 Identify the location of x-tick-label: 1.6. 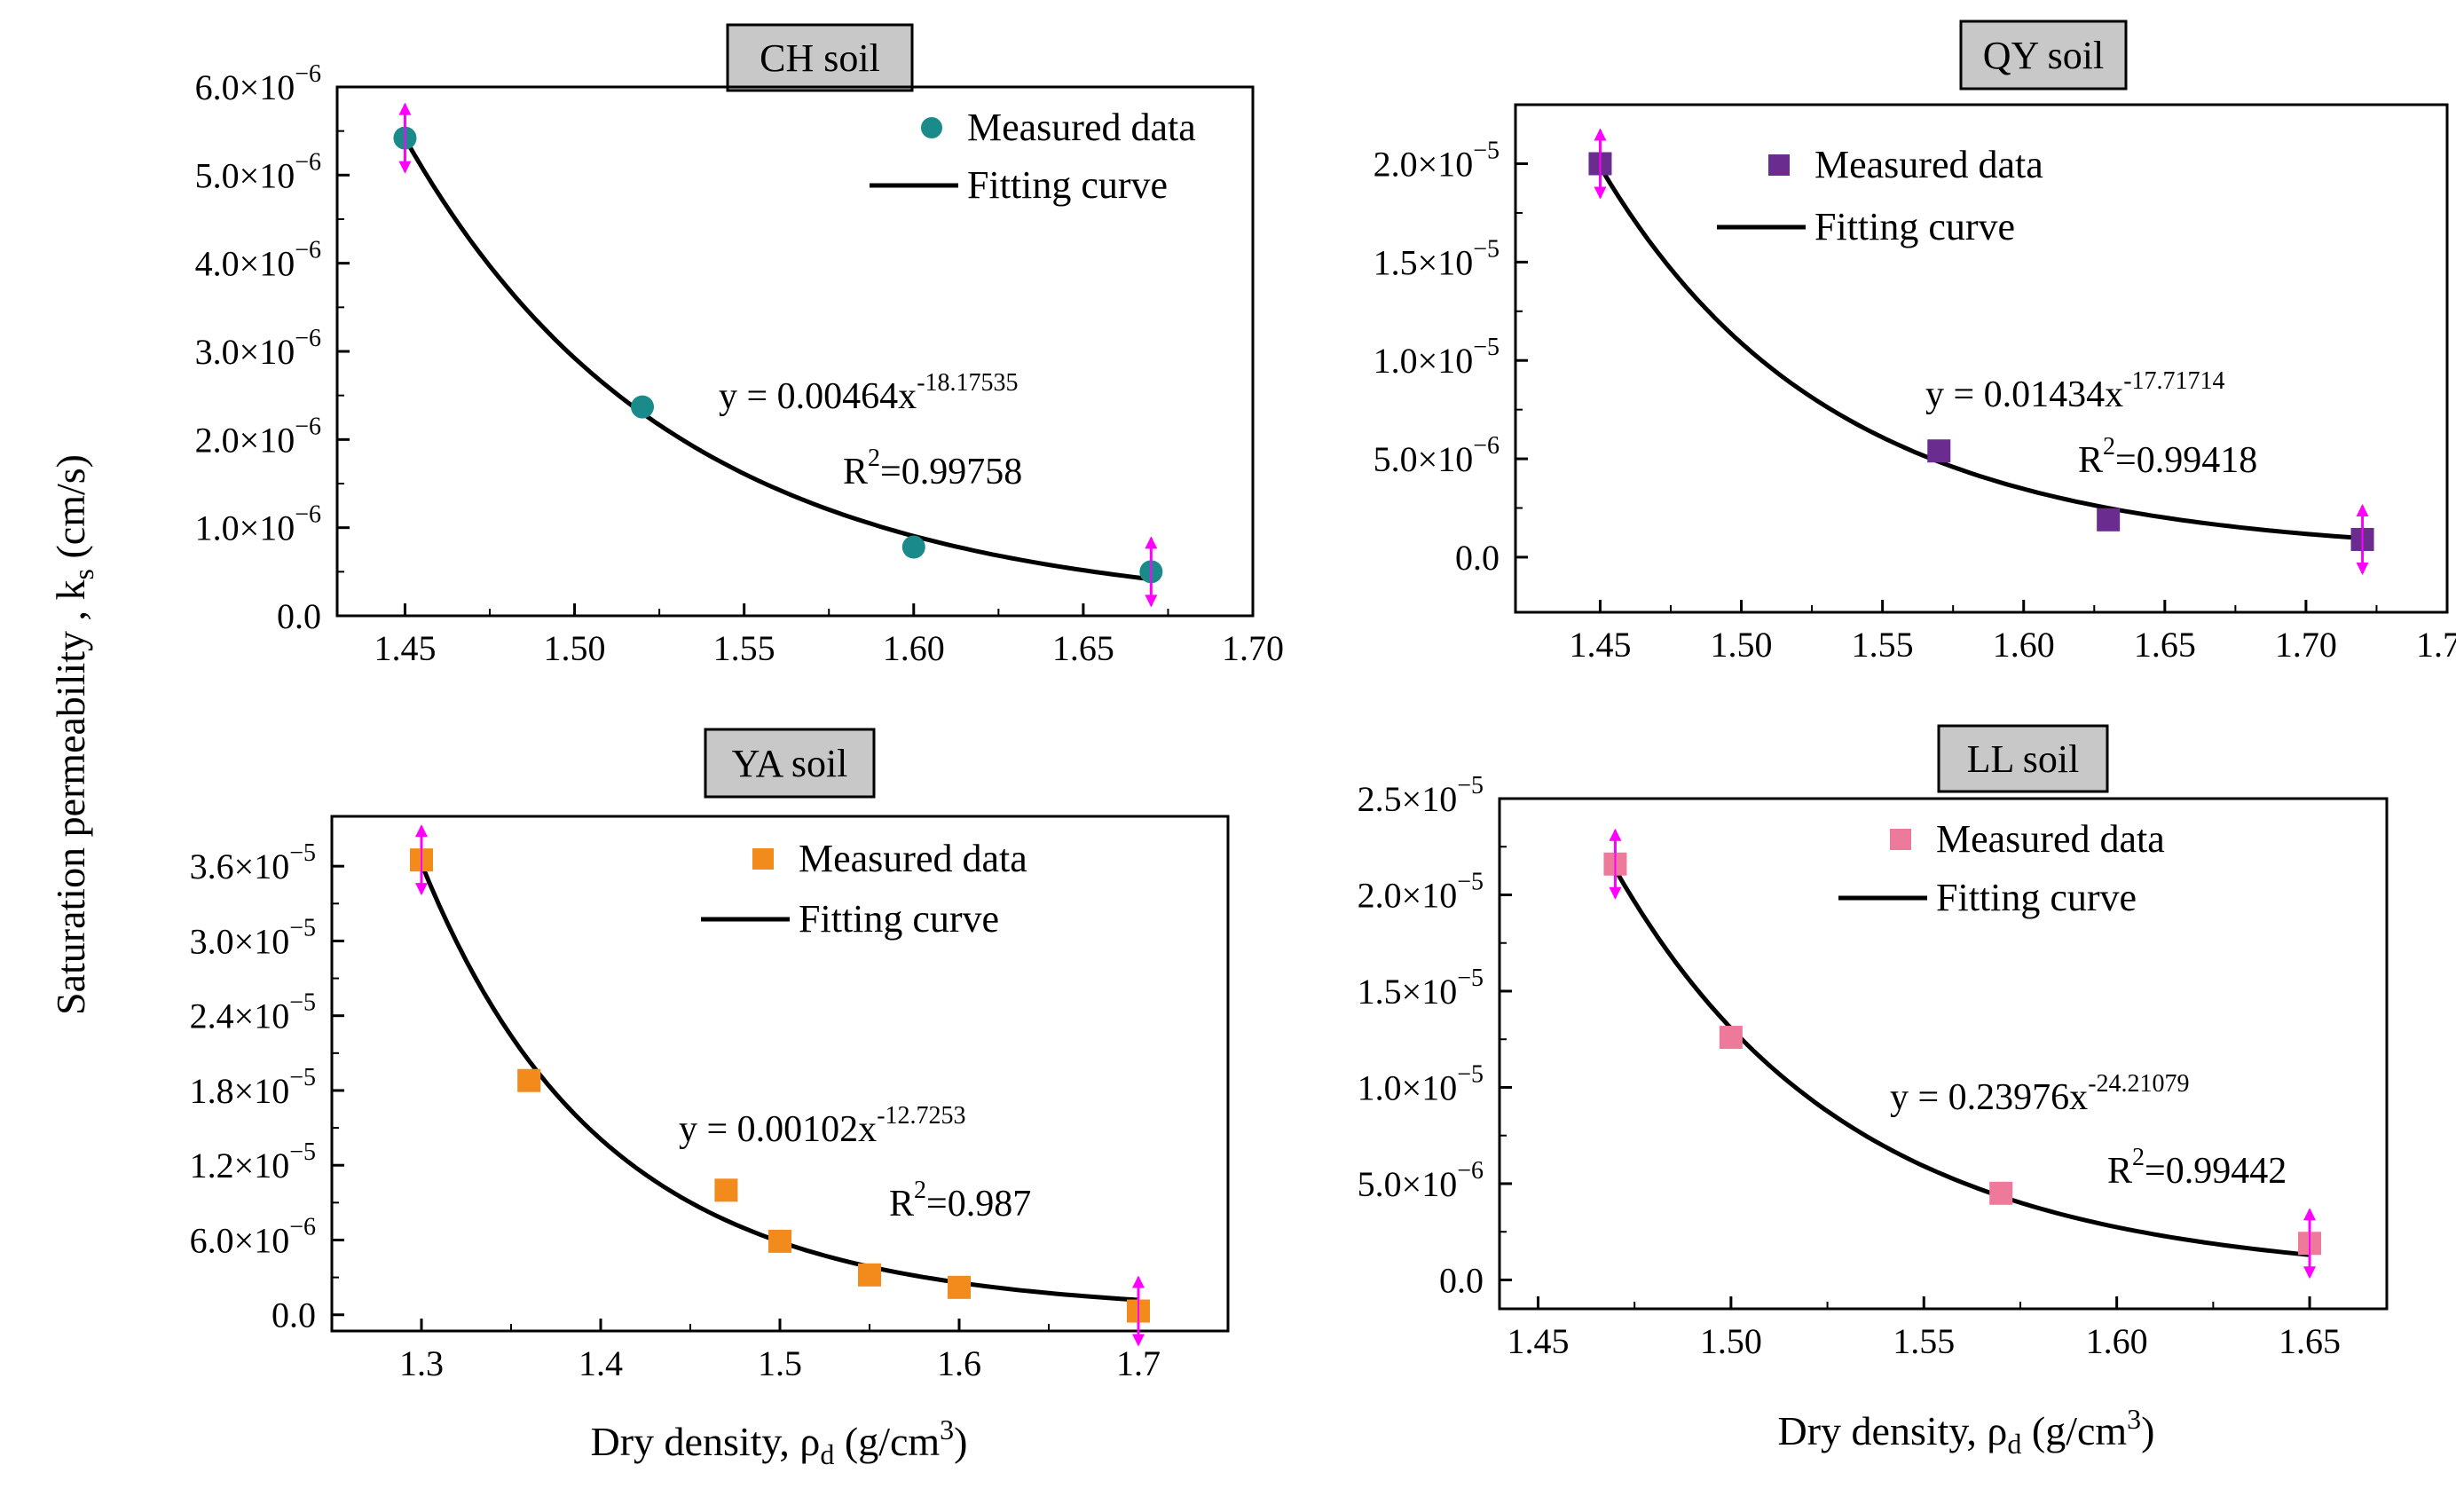
(959, 1363).